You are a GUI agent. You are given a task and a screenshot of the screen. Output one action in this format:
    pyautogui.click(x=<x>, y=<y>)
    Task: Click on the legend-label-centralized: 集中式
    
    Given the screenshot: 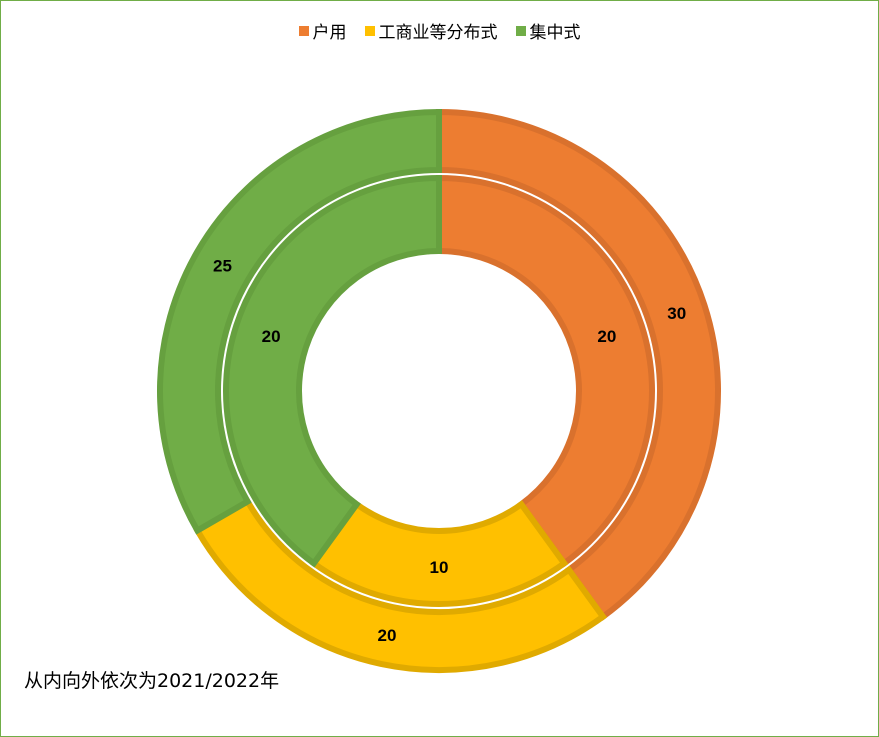 What is the action you would take?
    pyautogui.click(x=555, y=33)
    